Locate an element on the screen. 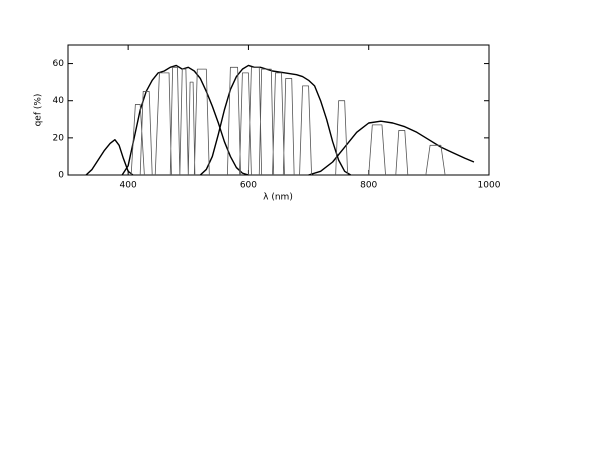 Image resolution: width=608 pixels, height=470 pixels. y-tick-label: 60 is located at coordinates (59, 64).